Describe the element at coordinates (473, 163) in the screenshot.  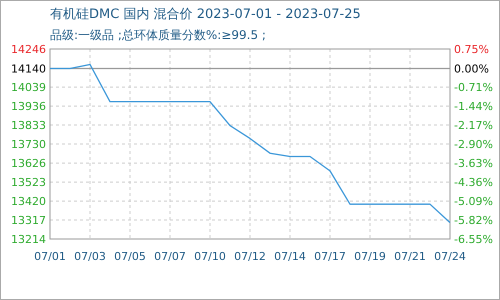
I see `y2-tick-label: -3.63%` at that location.